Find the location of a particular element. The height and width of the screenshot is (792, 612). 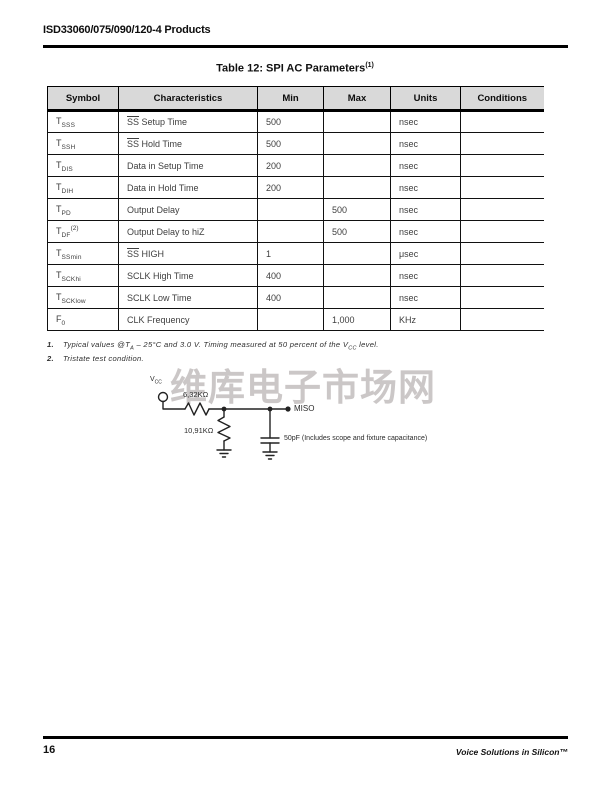

symbol-cell: TPD is located at coordinates (83, 209).